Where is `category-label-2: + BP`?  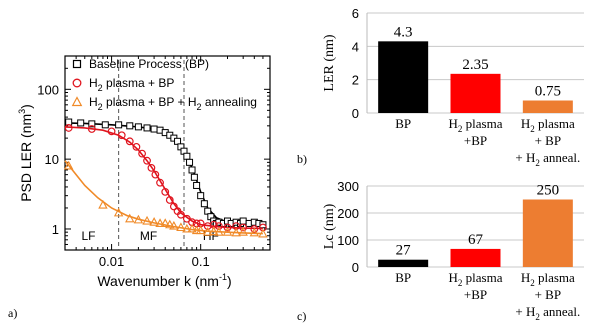
category-label-2: + BP is located at coordinates (548, 140).